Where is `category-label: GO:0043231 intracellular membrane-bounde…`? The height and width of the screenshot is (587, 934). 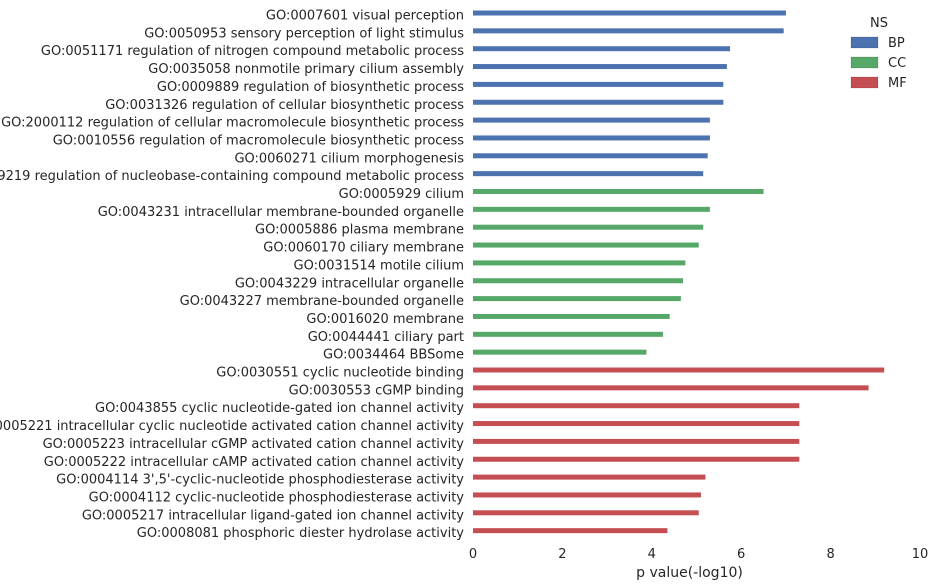
category-label: GO:0043231 intracellular membrane-bounde… is located at coordinates (281, 212).